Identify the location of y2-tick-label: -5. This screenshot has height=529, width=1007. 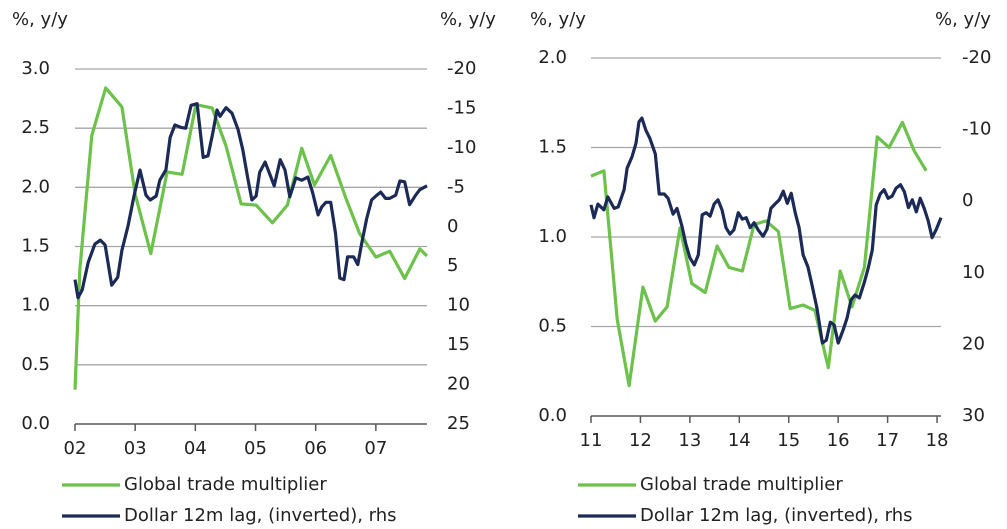
(456, 186).